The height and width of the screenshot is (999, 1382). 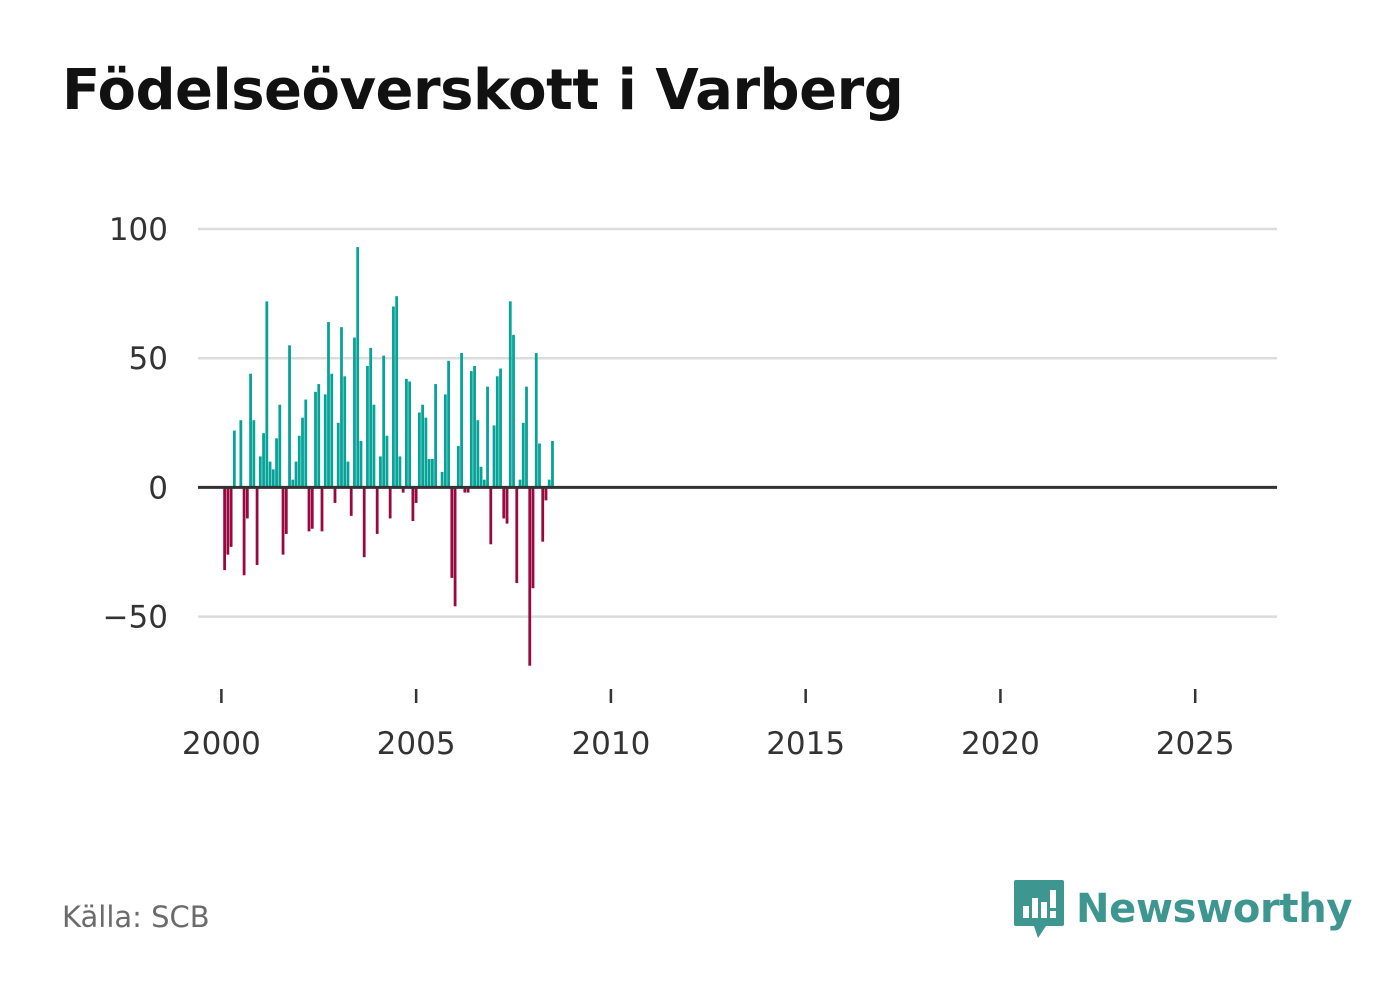 I want to click on newsworthy-logo: Newsworthy, so click(x=1182, y=909).